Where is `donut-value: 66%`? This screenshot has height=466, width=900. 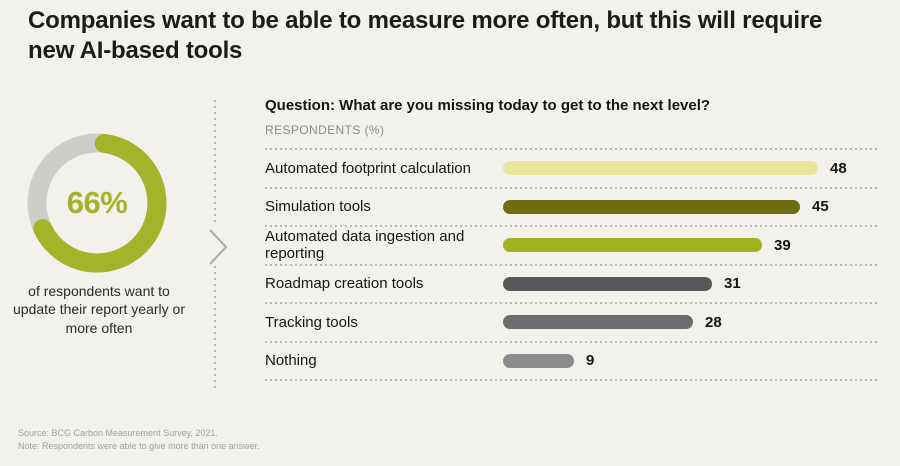 donut-value: 66% is located at coordinates (97, 202).